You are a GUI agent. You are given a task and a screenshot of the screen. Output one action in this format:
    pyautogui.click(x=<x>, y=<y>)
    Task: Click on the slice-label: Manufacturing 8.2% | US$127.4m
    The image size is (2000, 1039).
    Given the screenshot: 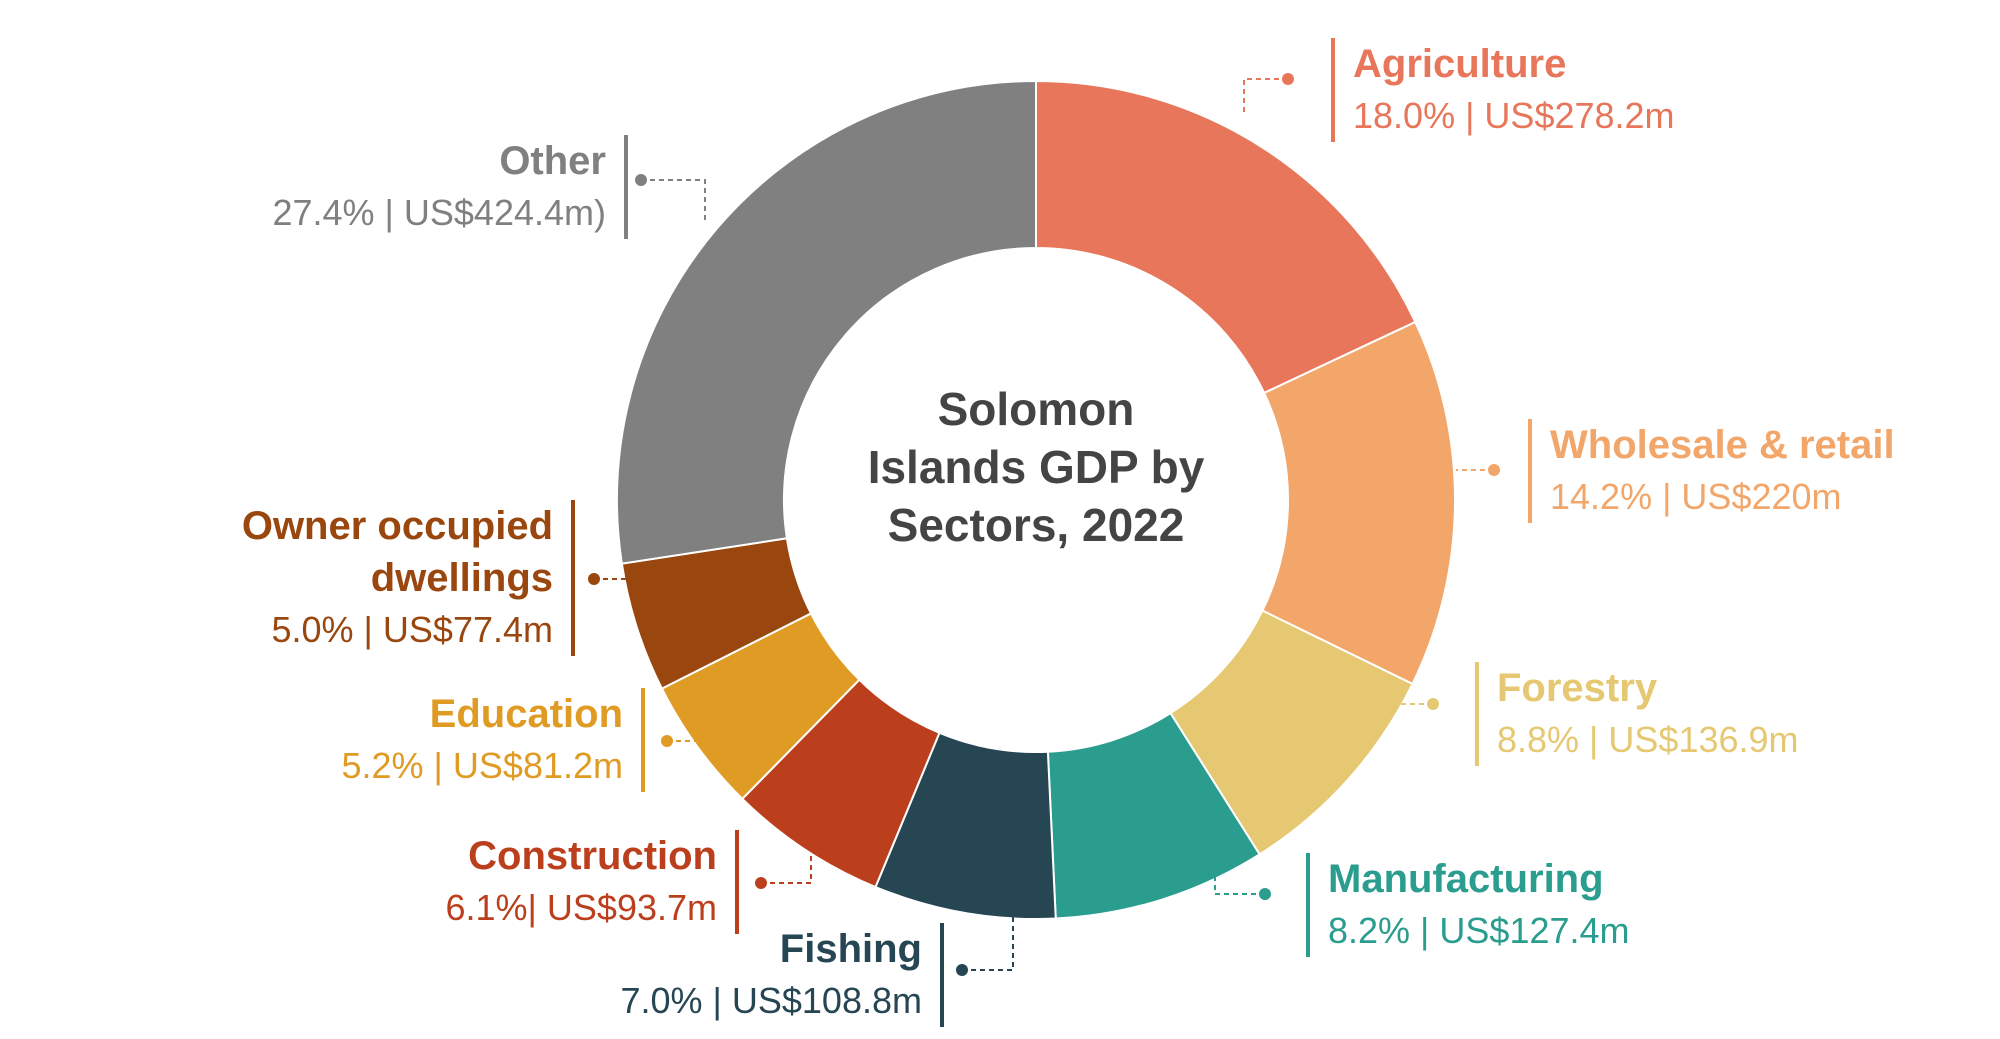 What is the action you would take?
    pyautogui.click(x=1468, y=905)
    